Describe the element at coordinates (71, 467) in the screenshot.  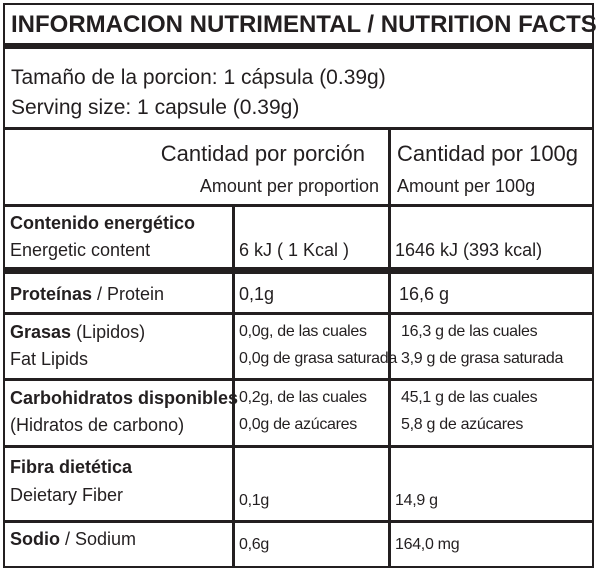
I see `row-fiber-label-es: Fibra dietética` at that location.